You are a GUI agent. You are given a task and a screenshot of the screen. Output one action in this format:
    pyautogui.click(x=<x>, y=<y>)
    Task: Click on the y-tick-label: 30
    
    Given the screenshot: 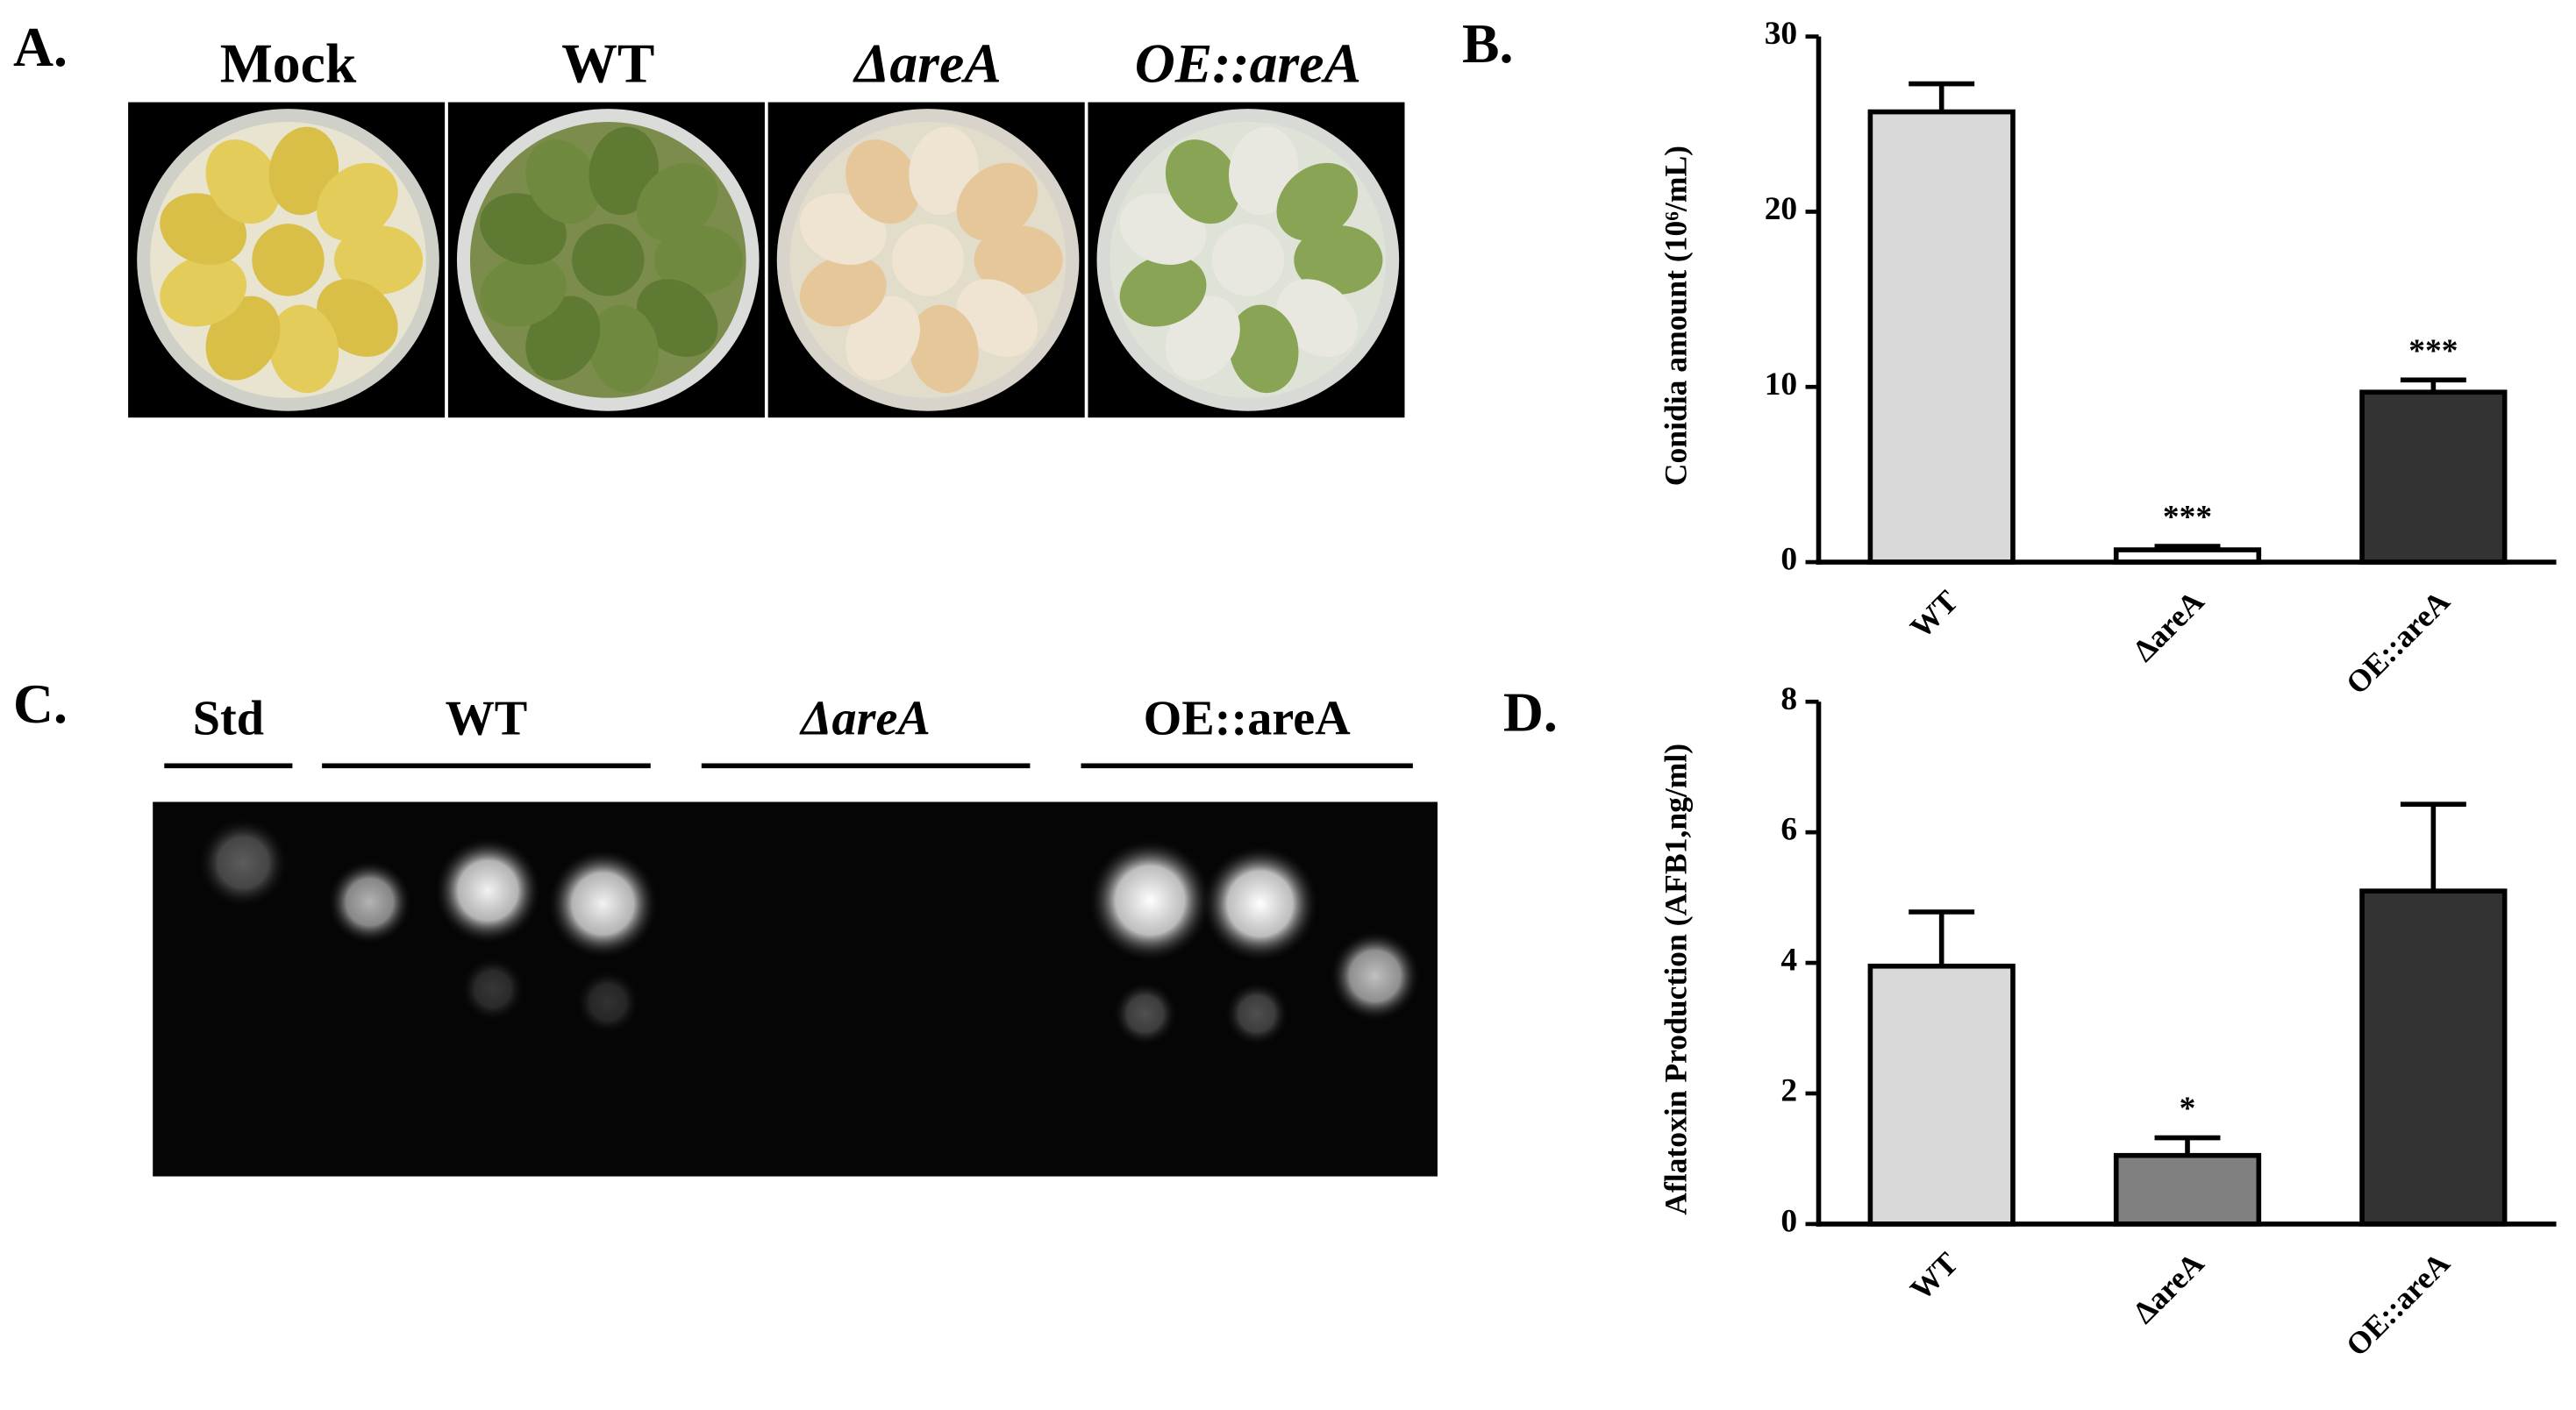 What is the action you would take?
    pyautogui.click(x=1781, y=34)
    